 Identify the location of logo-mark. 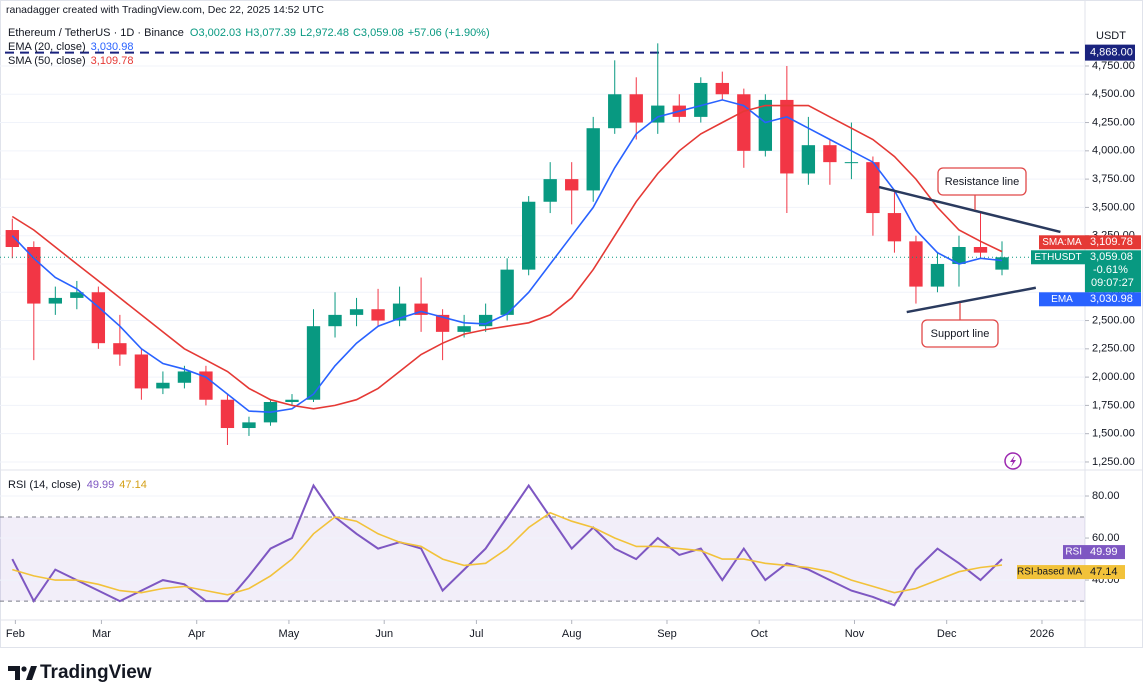
(14, 673).